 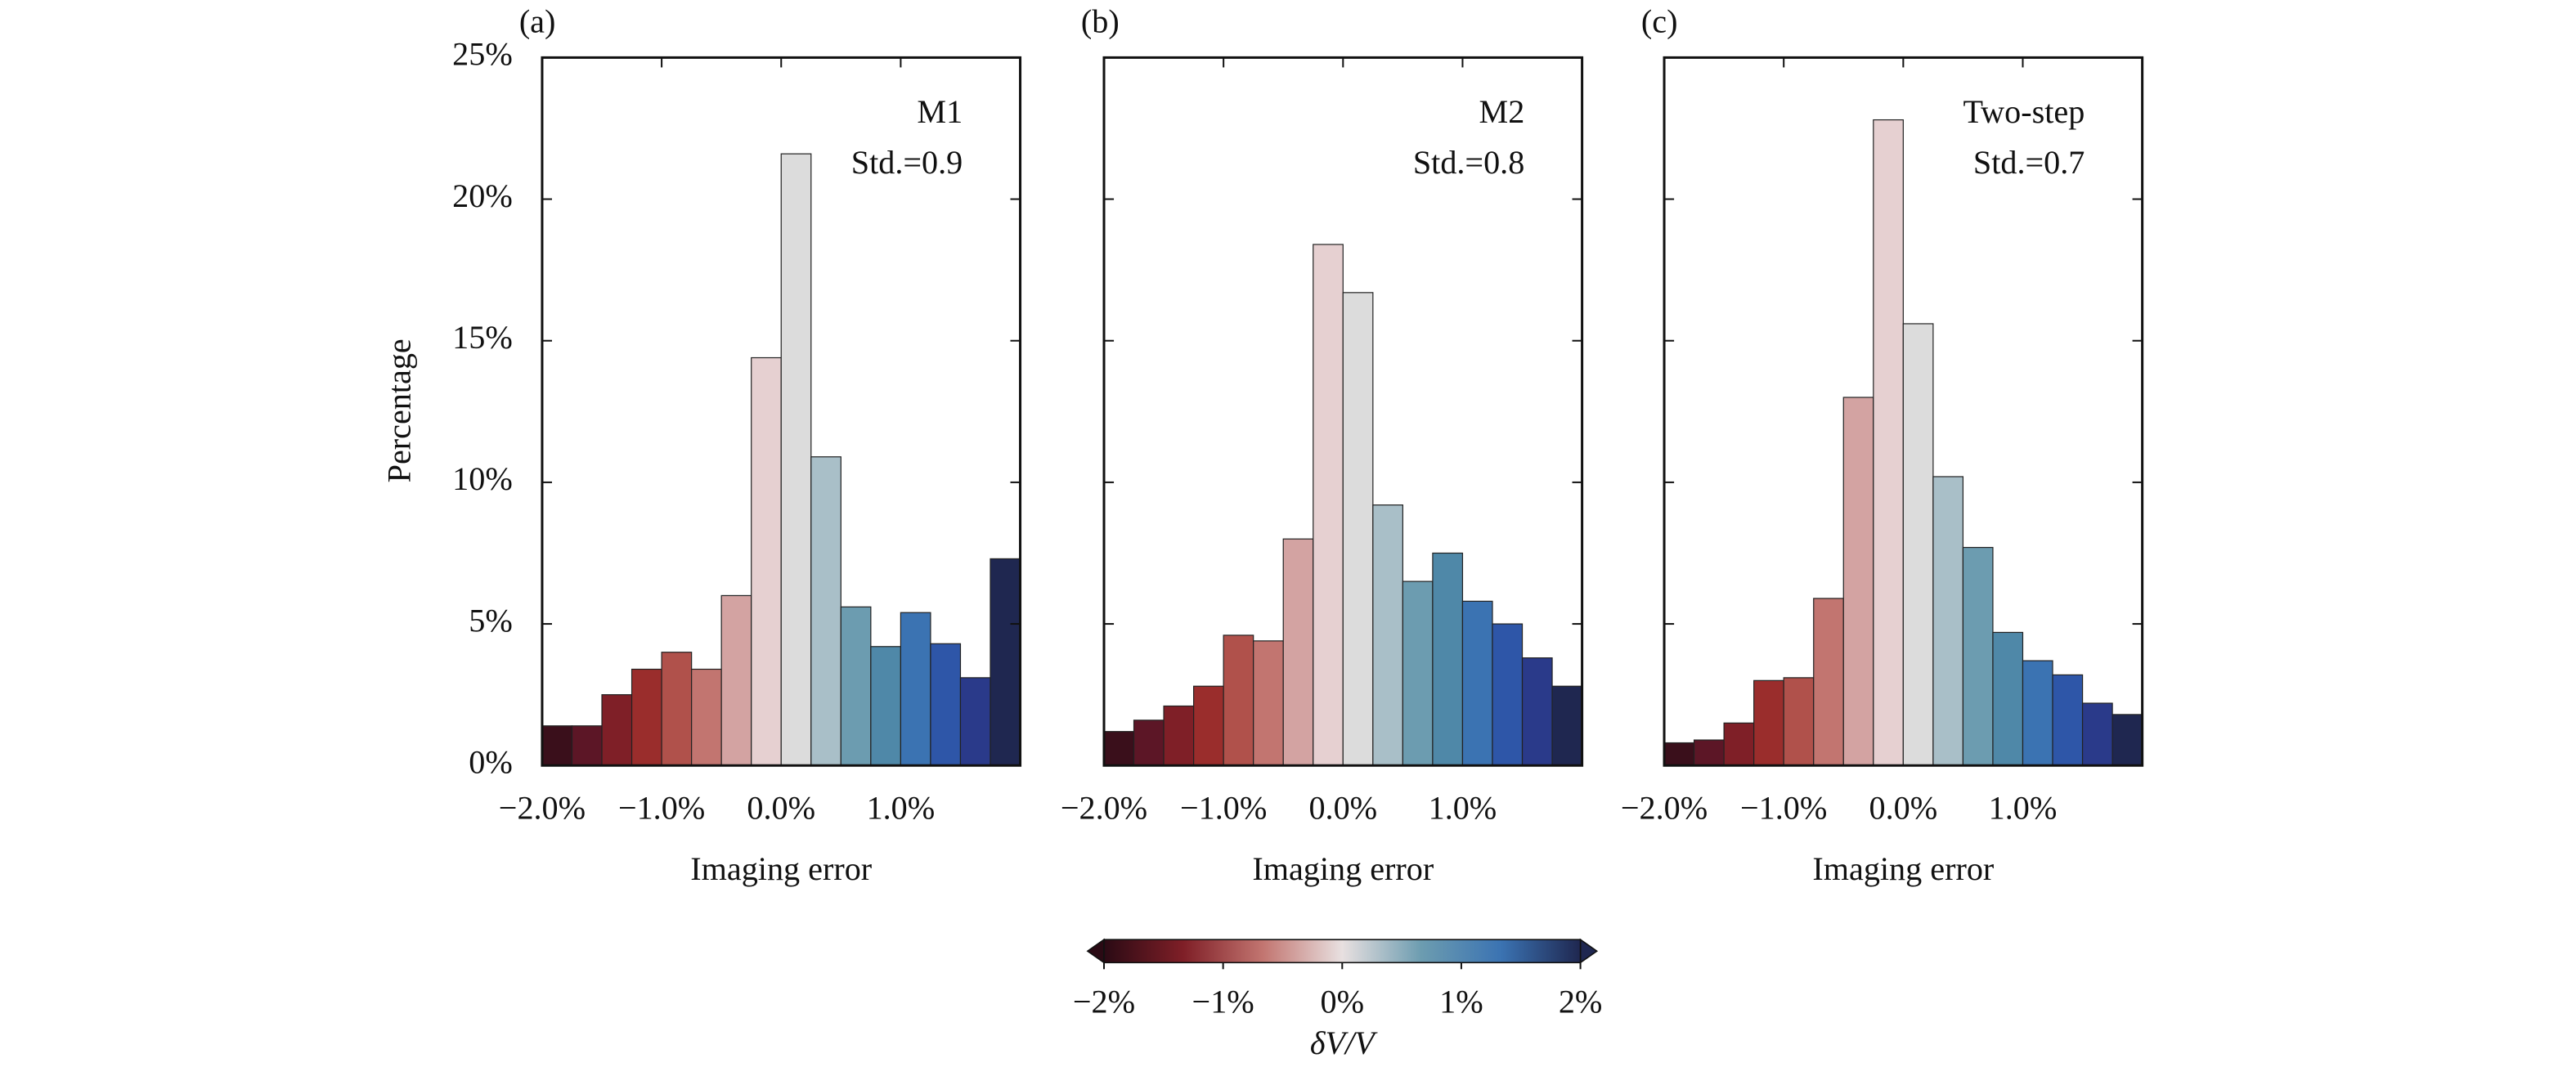 What do you see at coordinates (1104, 1002) in the screenshot?
I see `colorbar-tick-label: −2%` at bounding box center [1104, 1002].